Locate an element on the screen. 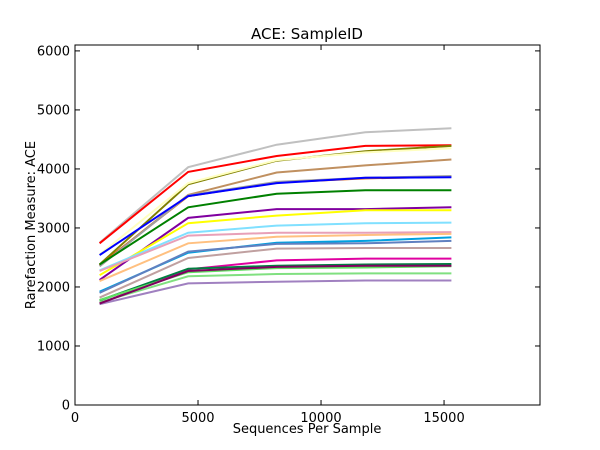 Image resolution: width=600 pixels, height=450 pixels. y-tick-label: 4000 is located at coordinates (53, 169).